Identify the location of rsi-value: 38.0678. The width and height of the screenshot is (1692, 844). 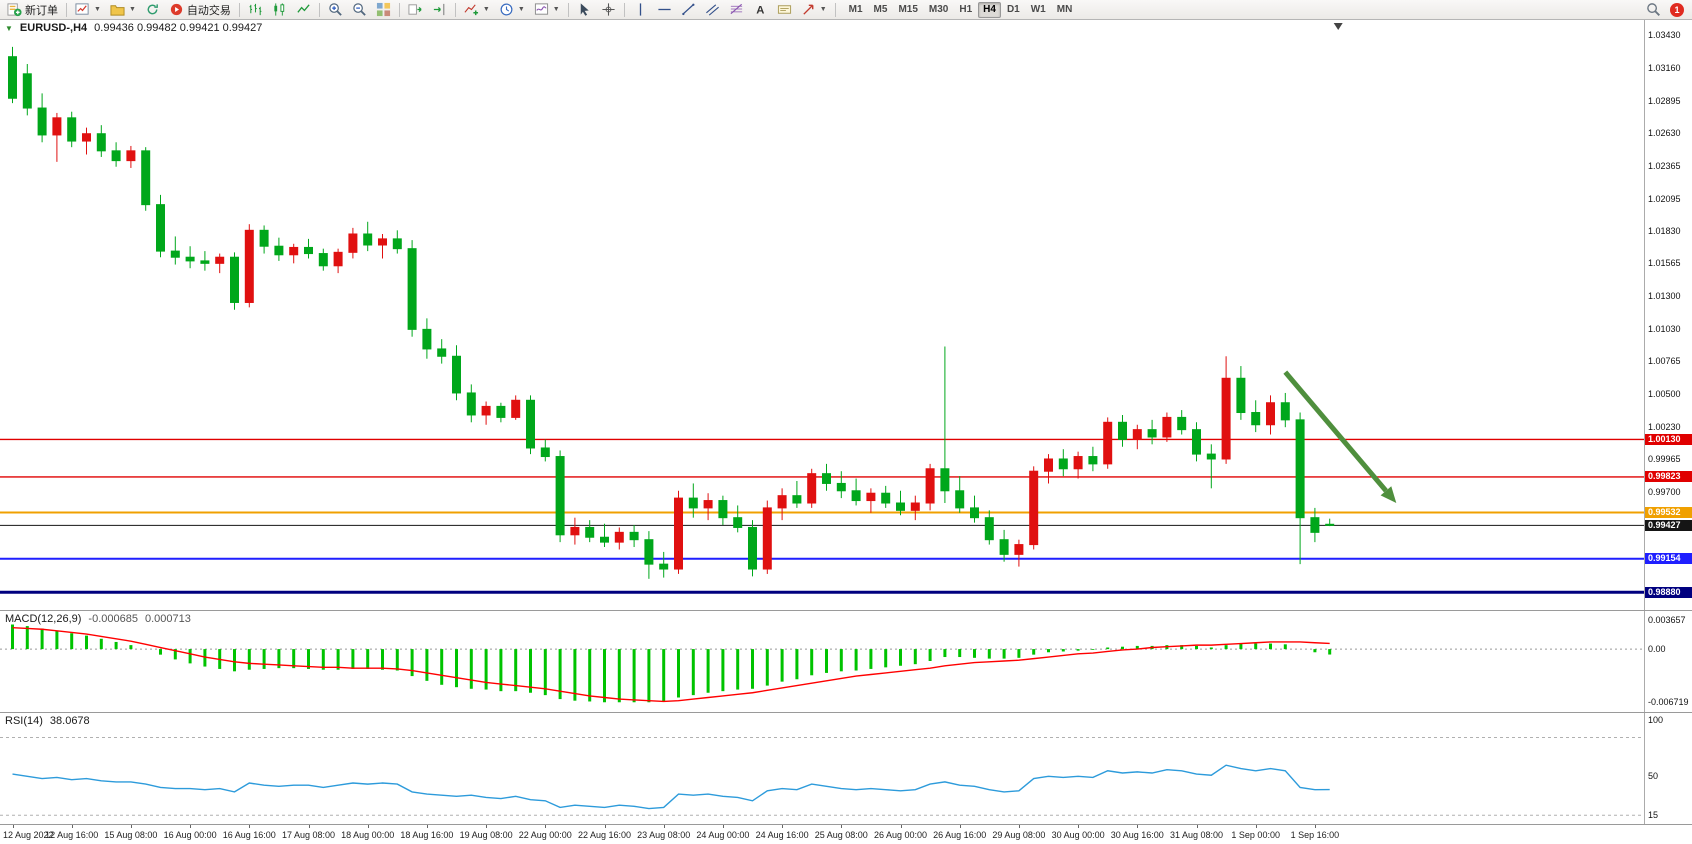
(69, 721).